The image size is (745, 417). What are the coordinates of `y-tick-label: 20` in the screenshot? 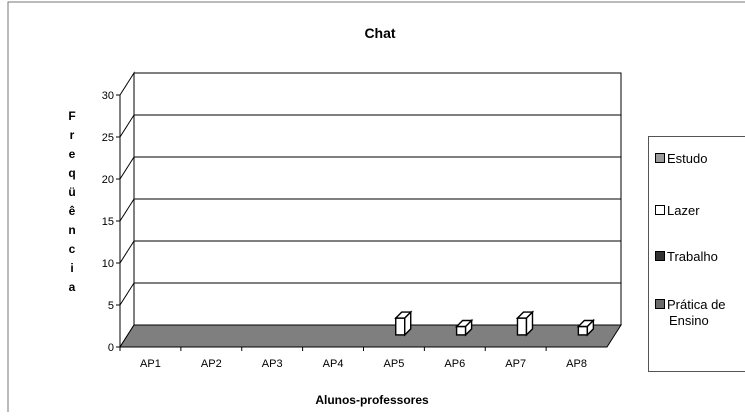 It's located at (108, 180).